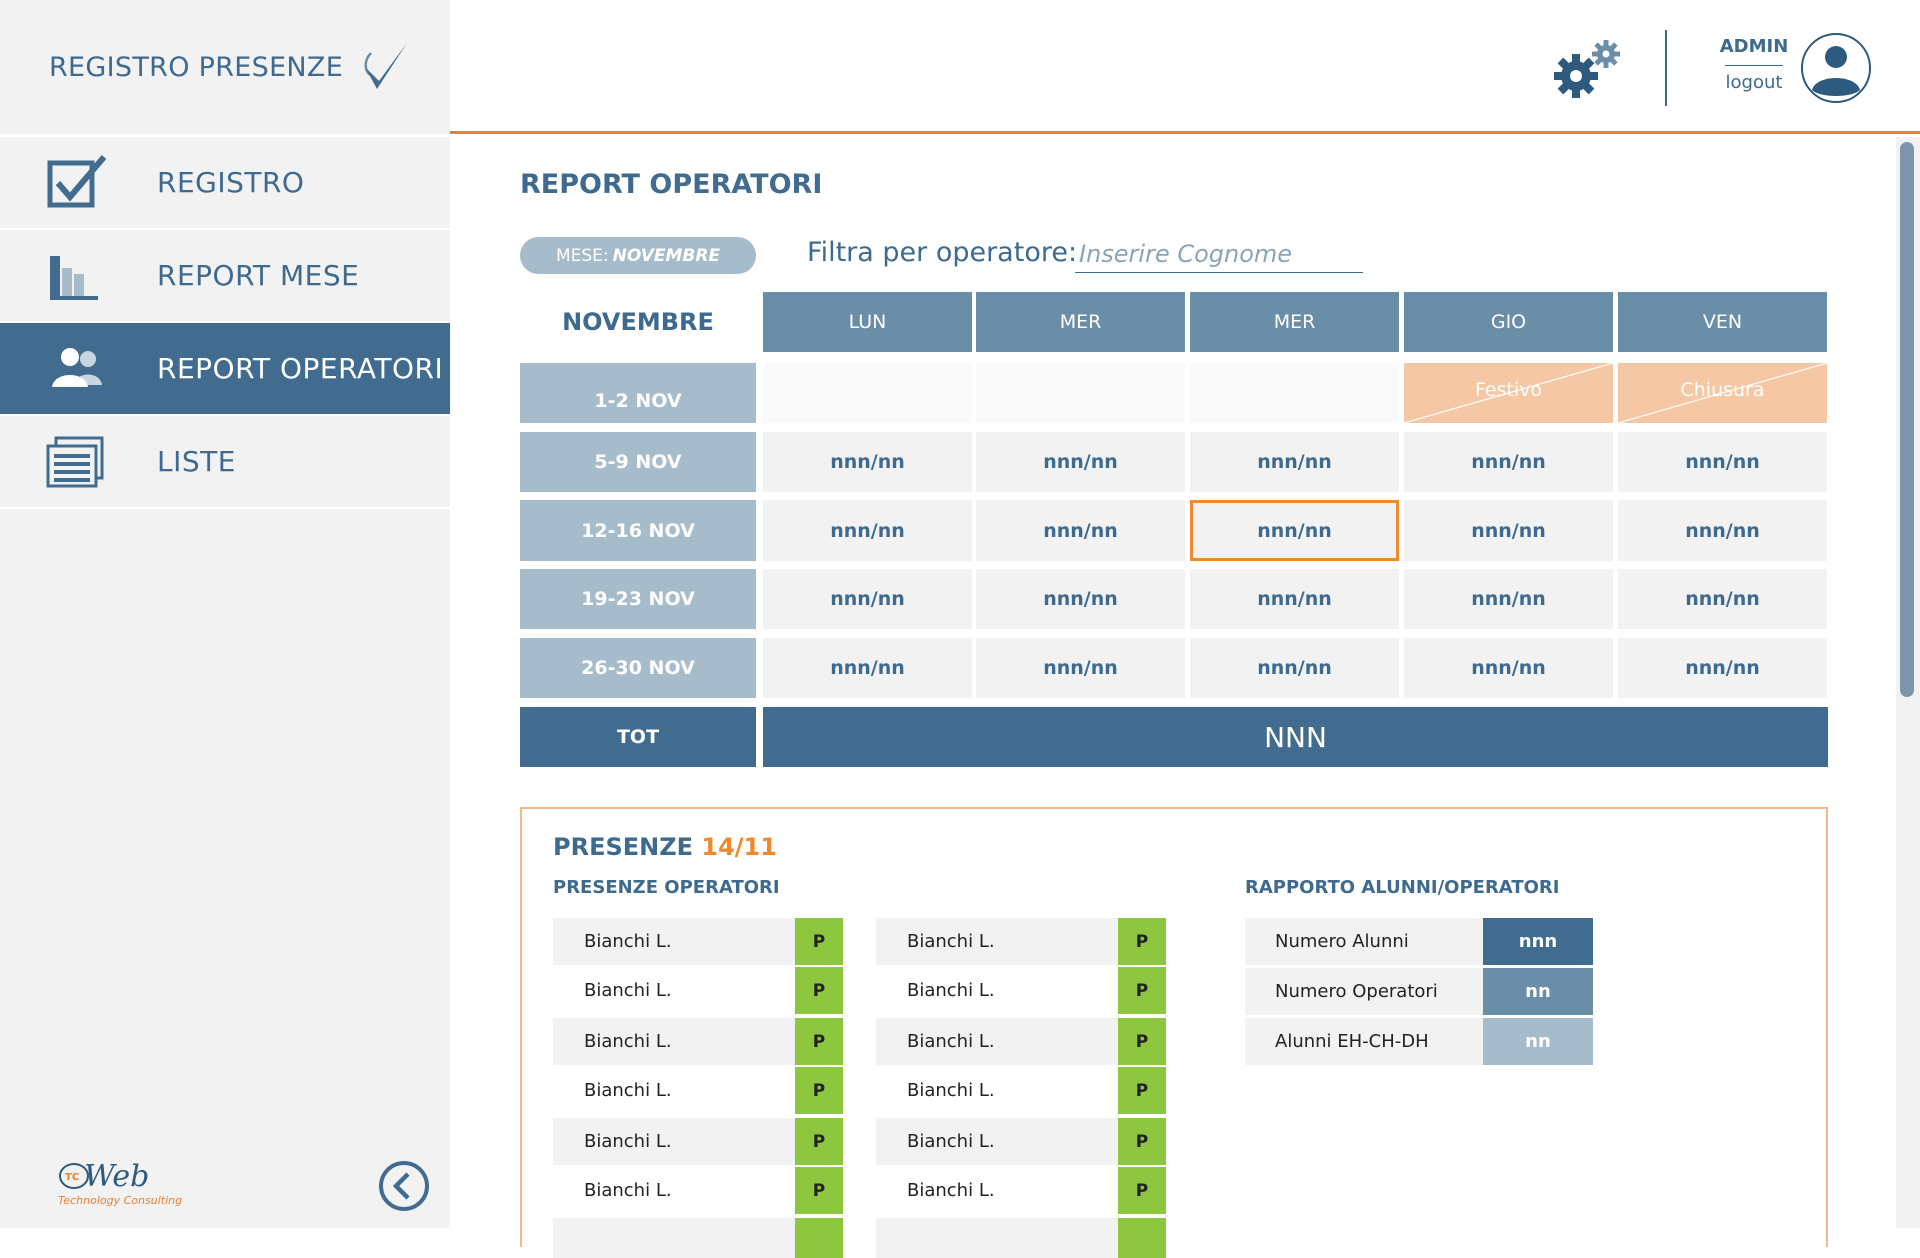 The height and width of the screenshot is (1258, 1920). I want to click on month-prefix: MESE:, so click(582, 255).